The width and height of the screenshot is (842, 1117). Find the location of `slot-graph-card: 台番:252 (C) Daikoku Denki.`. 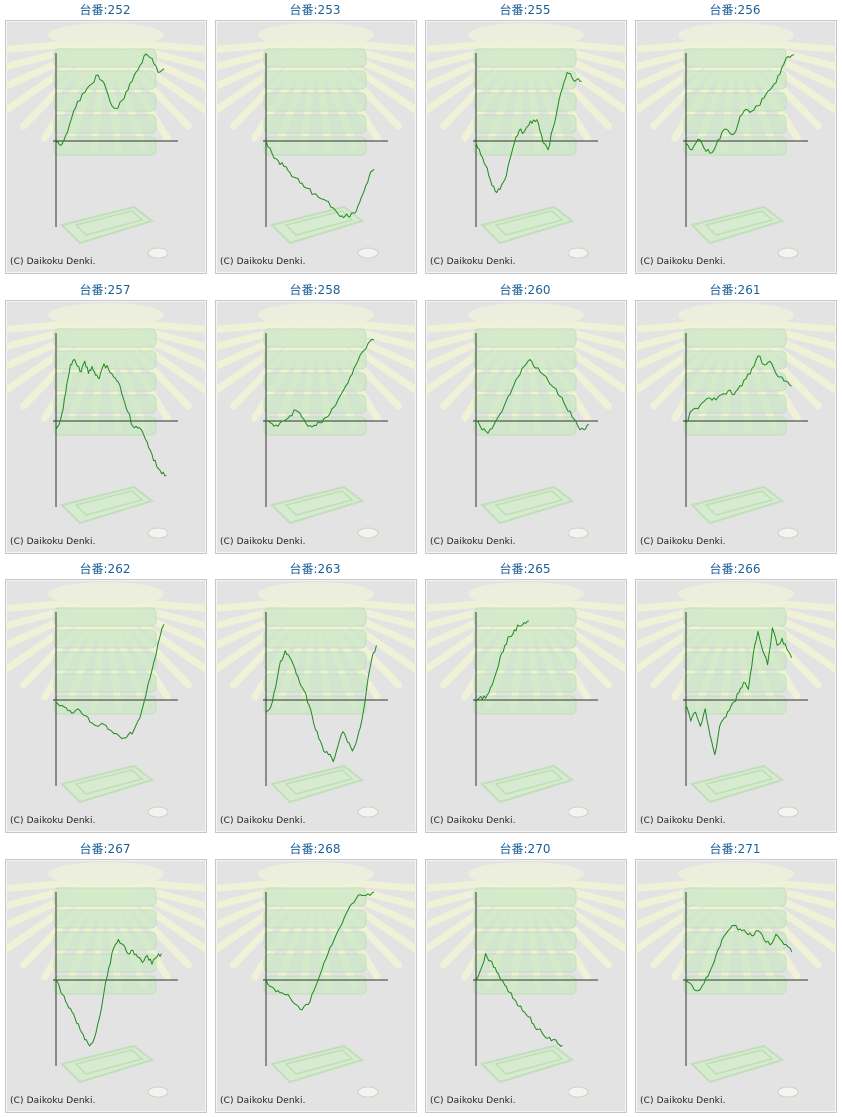

slot-graph-card: 台番:252 (C) Daikoku Denki. is located at coordinates (105, 138).